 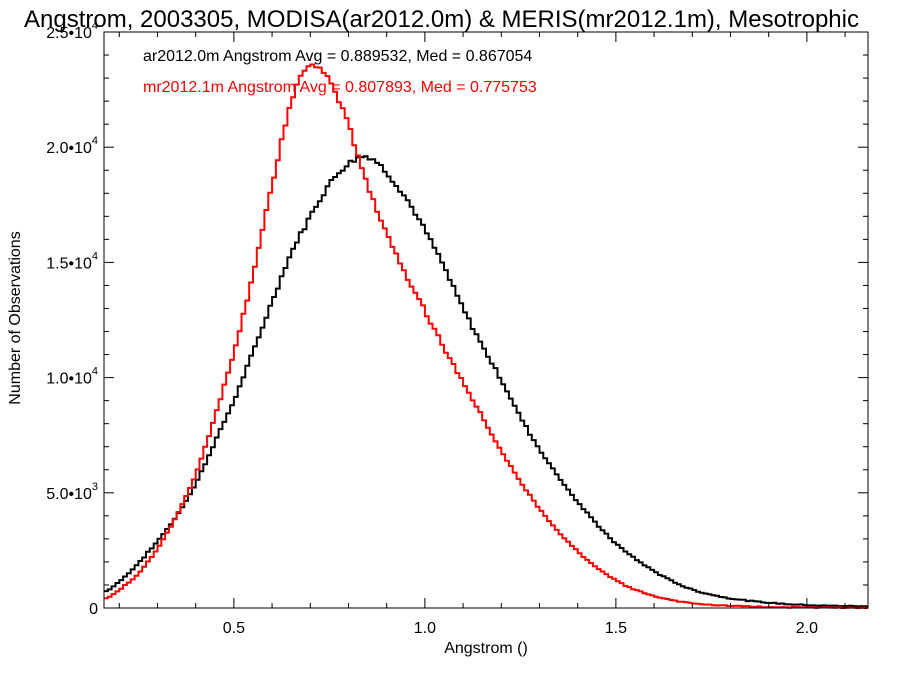 What do you see at coordinates (425, 628) in the screenshot?
I see `x-tick-label: 1.0` at bounding box center [425, 628].